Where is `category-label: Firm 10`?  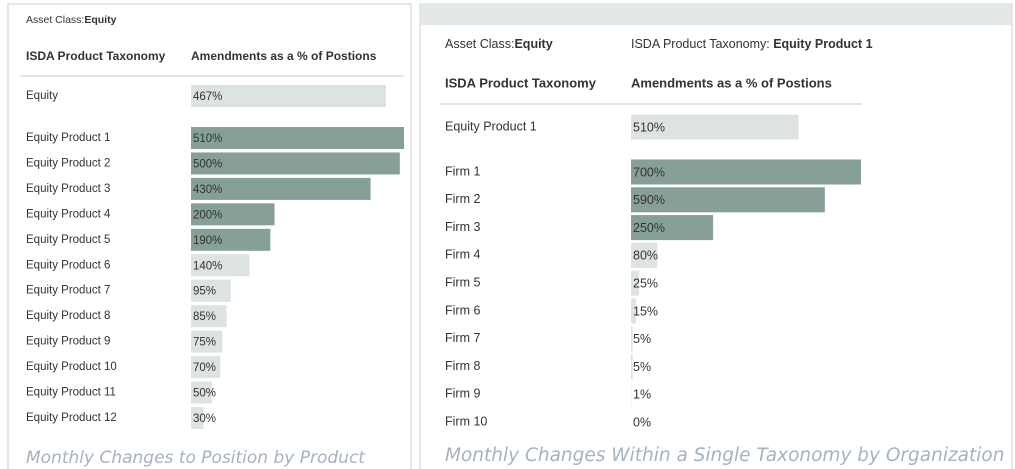
category-label: Firm 10 is located at coordinates (466, 421).